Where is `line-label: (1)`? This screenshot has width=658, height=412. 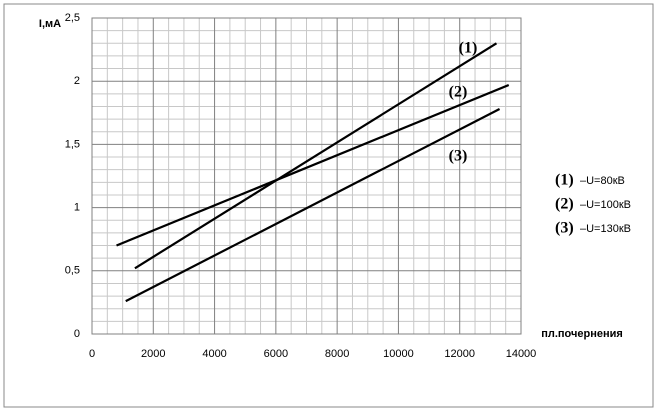 line-label: (1) is located at coordinates (468, 48).